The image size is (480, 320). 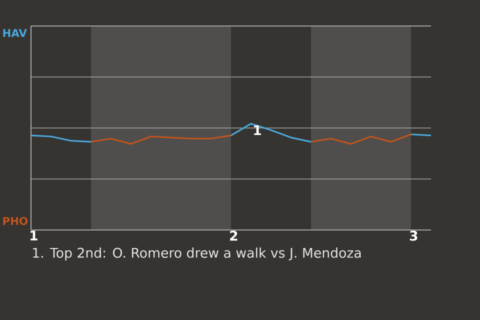 What do you see at coordinates (15, 33) in the screenshot?
I see `text: HAV` at bounding box center [15, 33].